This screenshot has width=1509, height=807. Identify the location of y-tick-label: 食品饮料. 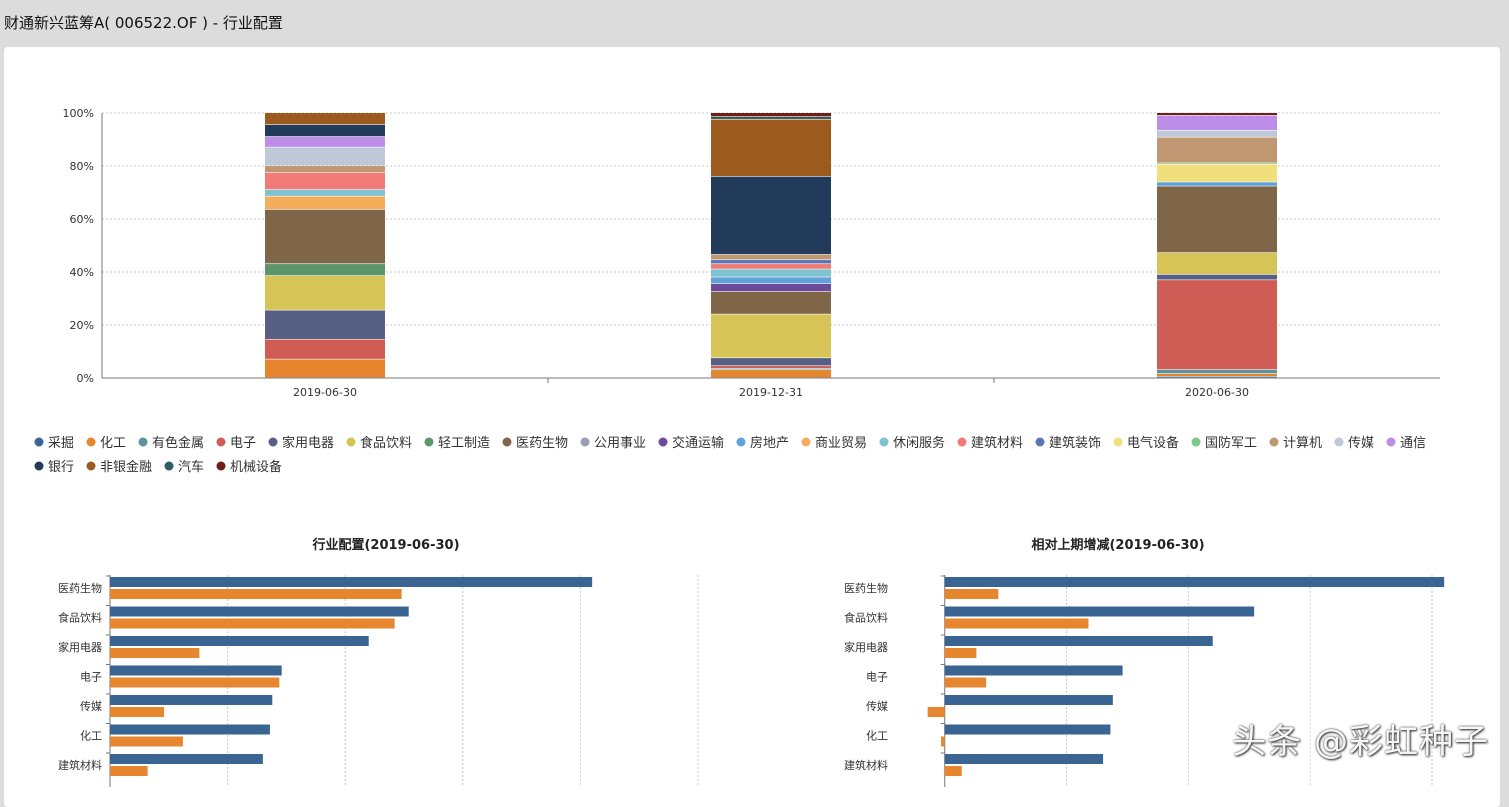
(866, 618).